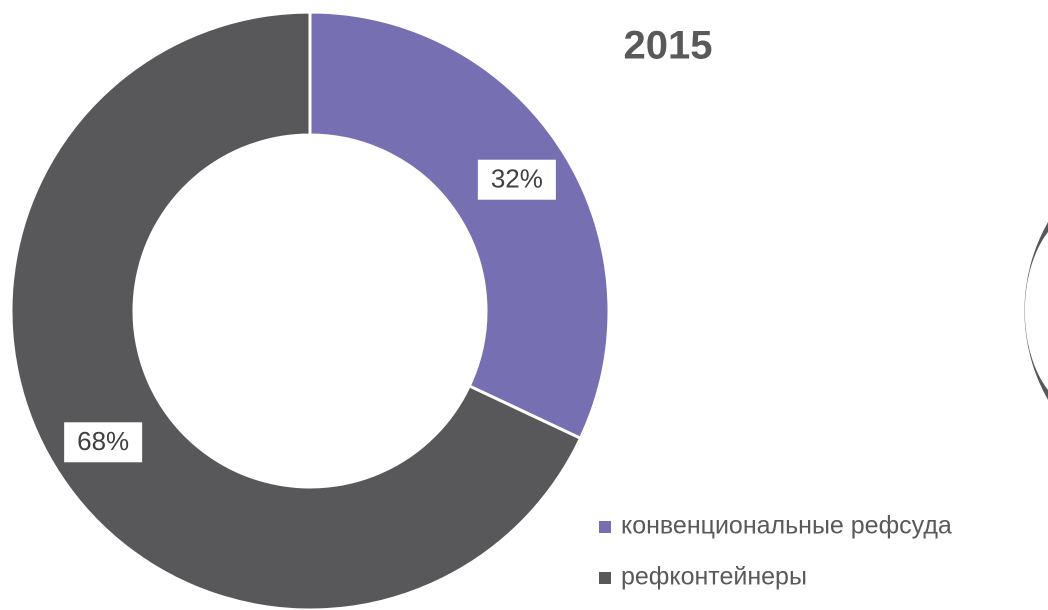 Image resolution: width=1048 pixels, height=610 pixels. What do you see at coordinates (1036, 311) in the screenshot?
I see `partial-chart` at bounding box center [1036, 311].